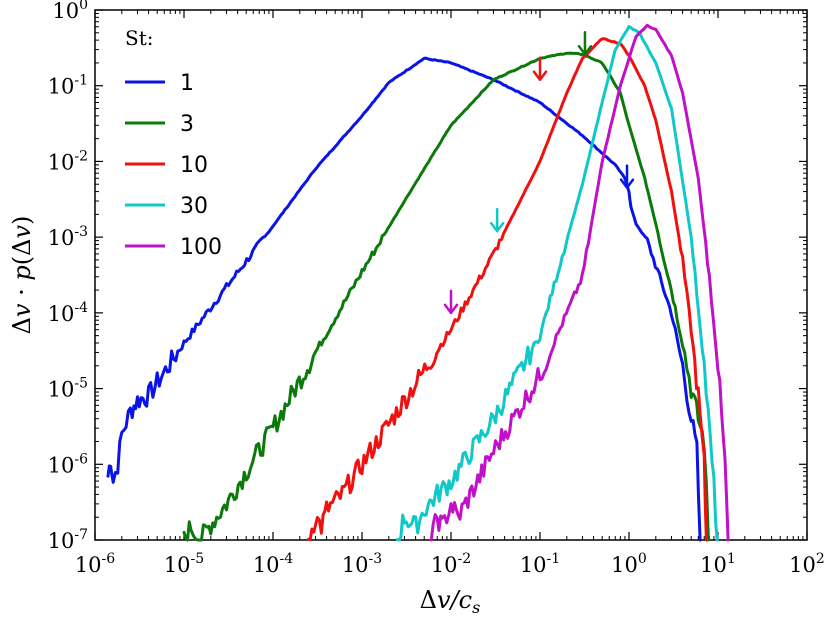 The width and height of the screenshot is (830, 625). I want to click on arrow-group, so click(539, 173).